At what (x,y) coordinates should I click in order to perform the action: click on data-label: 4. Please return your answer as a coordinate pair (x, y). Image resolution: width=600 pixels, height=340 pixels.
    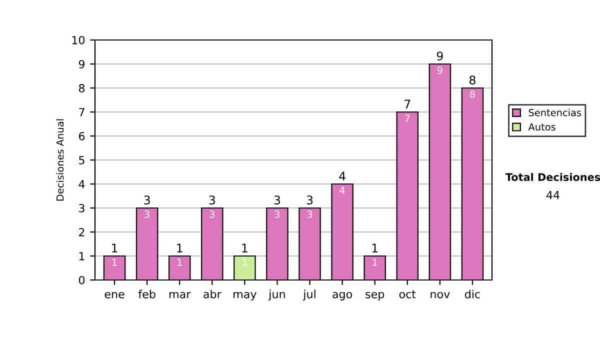
    Looking at the image, I should click on (342, 190).